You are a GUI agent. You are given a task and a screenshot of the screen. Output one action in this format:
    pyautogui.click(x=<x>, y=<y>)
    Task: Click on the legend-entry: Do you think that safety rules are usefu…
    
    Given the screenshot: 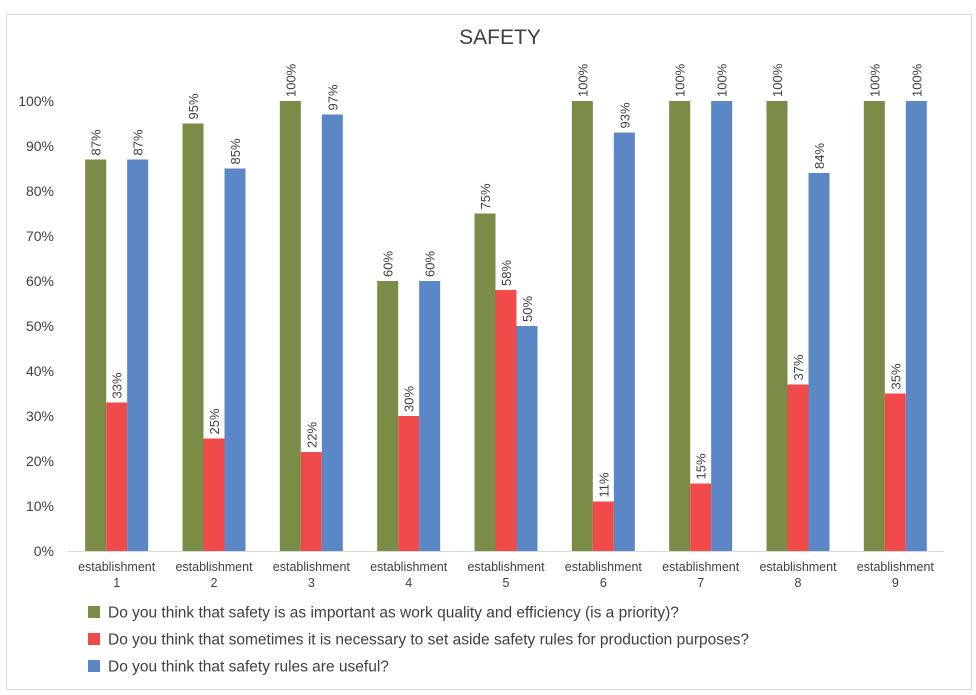 What is the action you would take?
    pyautogui.click(x=248, y=667)
    